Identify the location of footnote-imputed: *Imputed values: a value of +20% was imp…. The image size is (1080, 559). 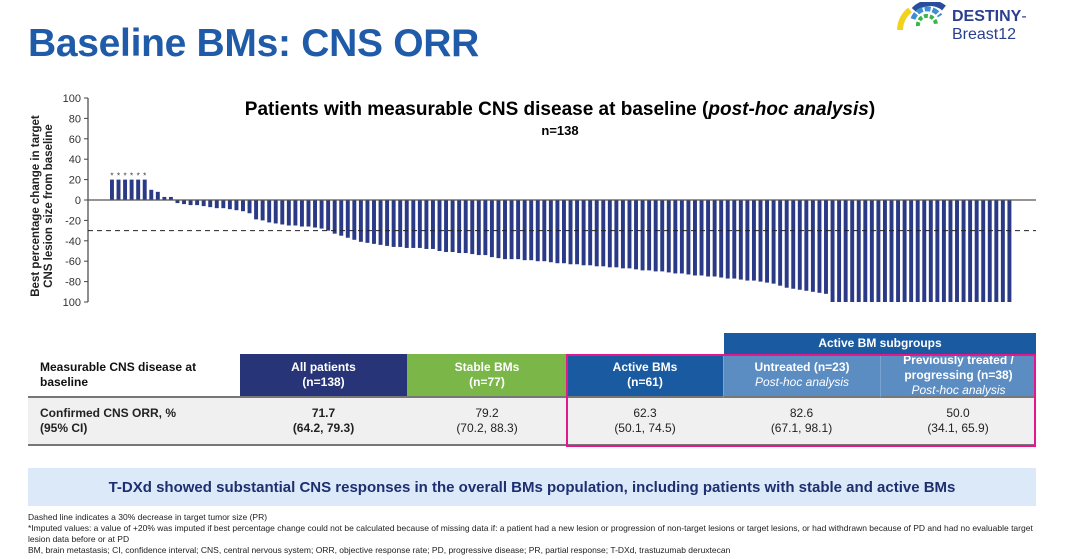
(530, 533).